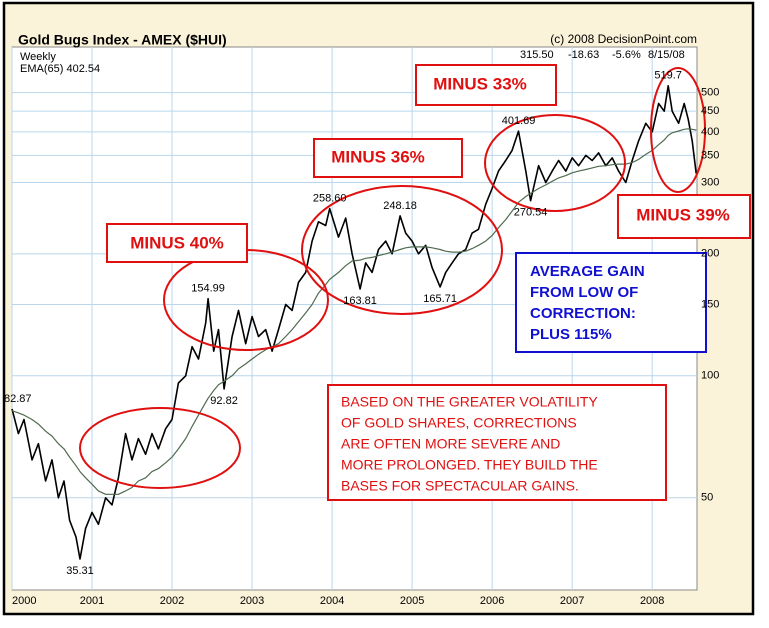  What do you see at coordinates (710, 254) in the screenshot?
I see `y-tick-label: 200` at bounding box center [710, 254].